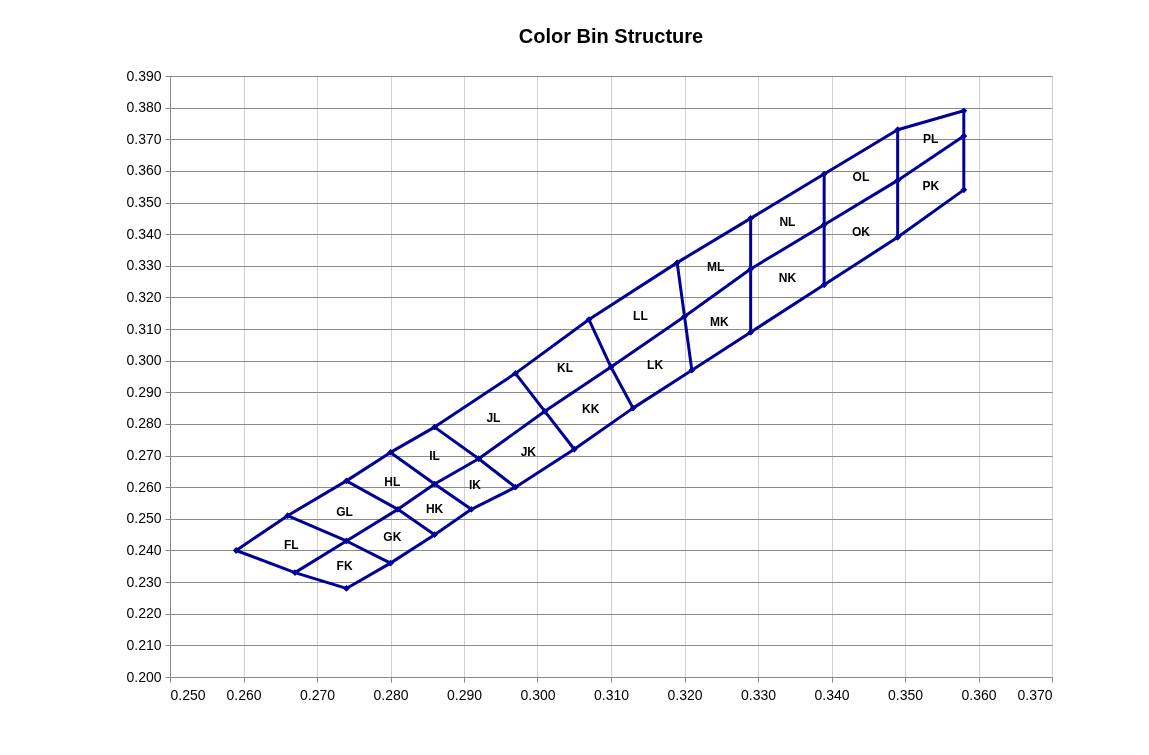 This screenshot has width=1149, height=755. I want to click on annotation: GL, so click(344, 511).